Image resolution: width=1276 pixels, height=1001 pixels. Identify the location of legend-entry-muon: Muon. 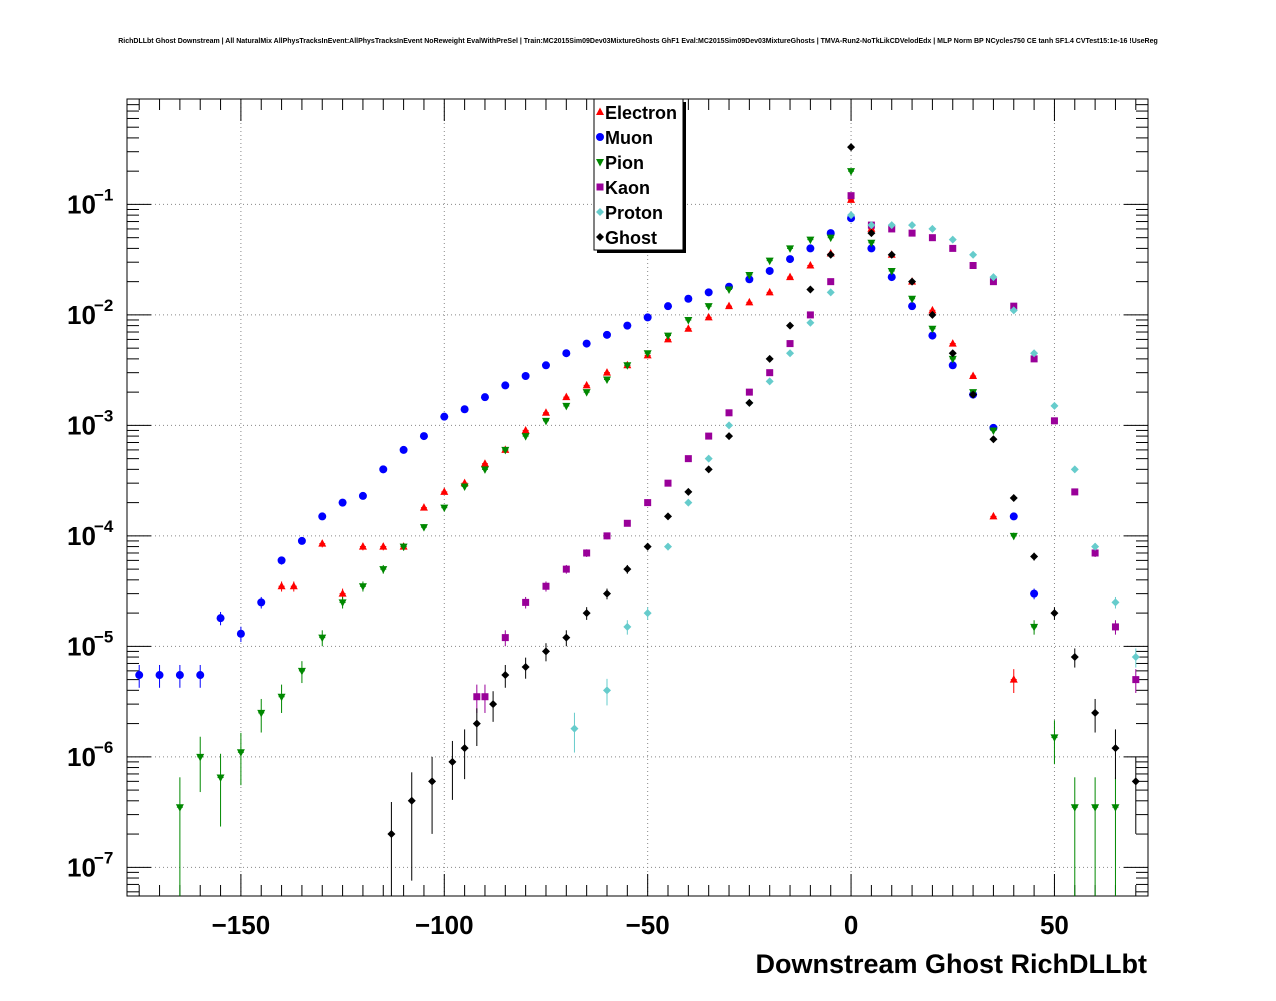
(624, 138).